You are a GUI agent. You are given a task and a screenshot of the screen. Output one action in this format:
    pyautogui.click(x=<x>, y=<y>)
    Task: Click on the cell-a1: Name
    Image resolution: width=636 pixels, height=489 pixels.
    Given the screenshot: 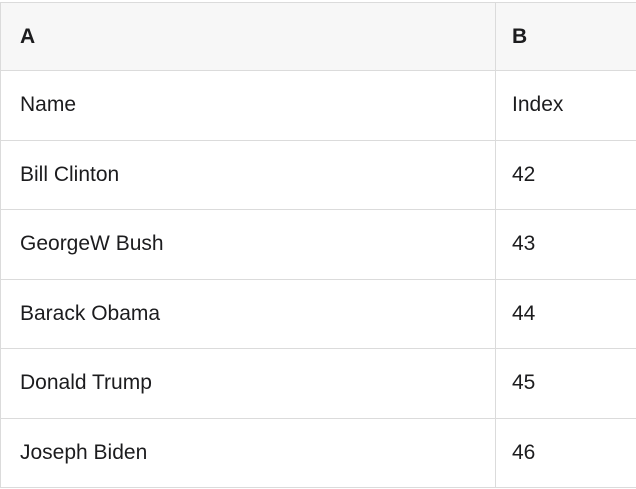 What is the action you would take?
    pyautogui.click(x=248, y=105)
    